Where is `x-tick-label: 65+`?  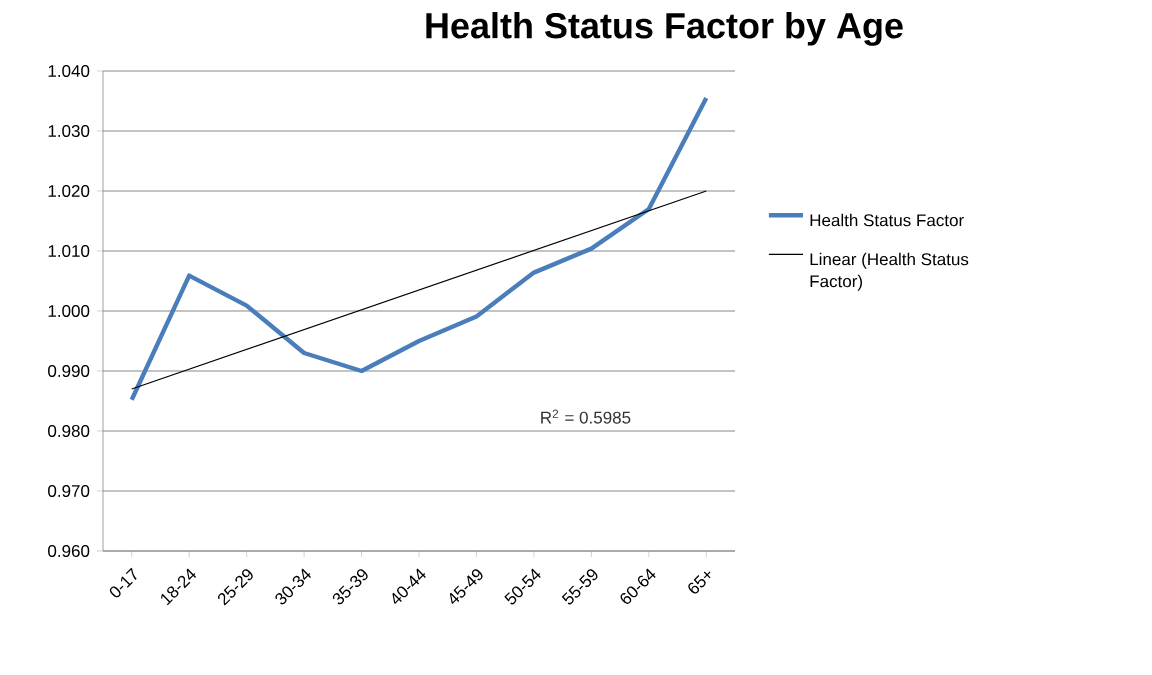
x-tick-label: 65+ is located at coordinates (699, 582).